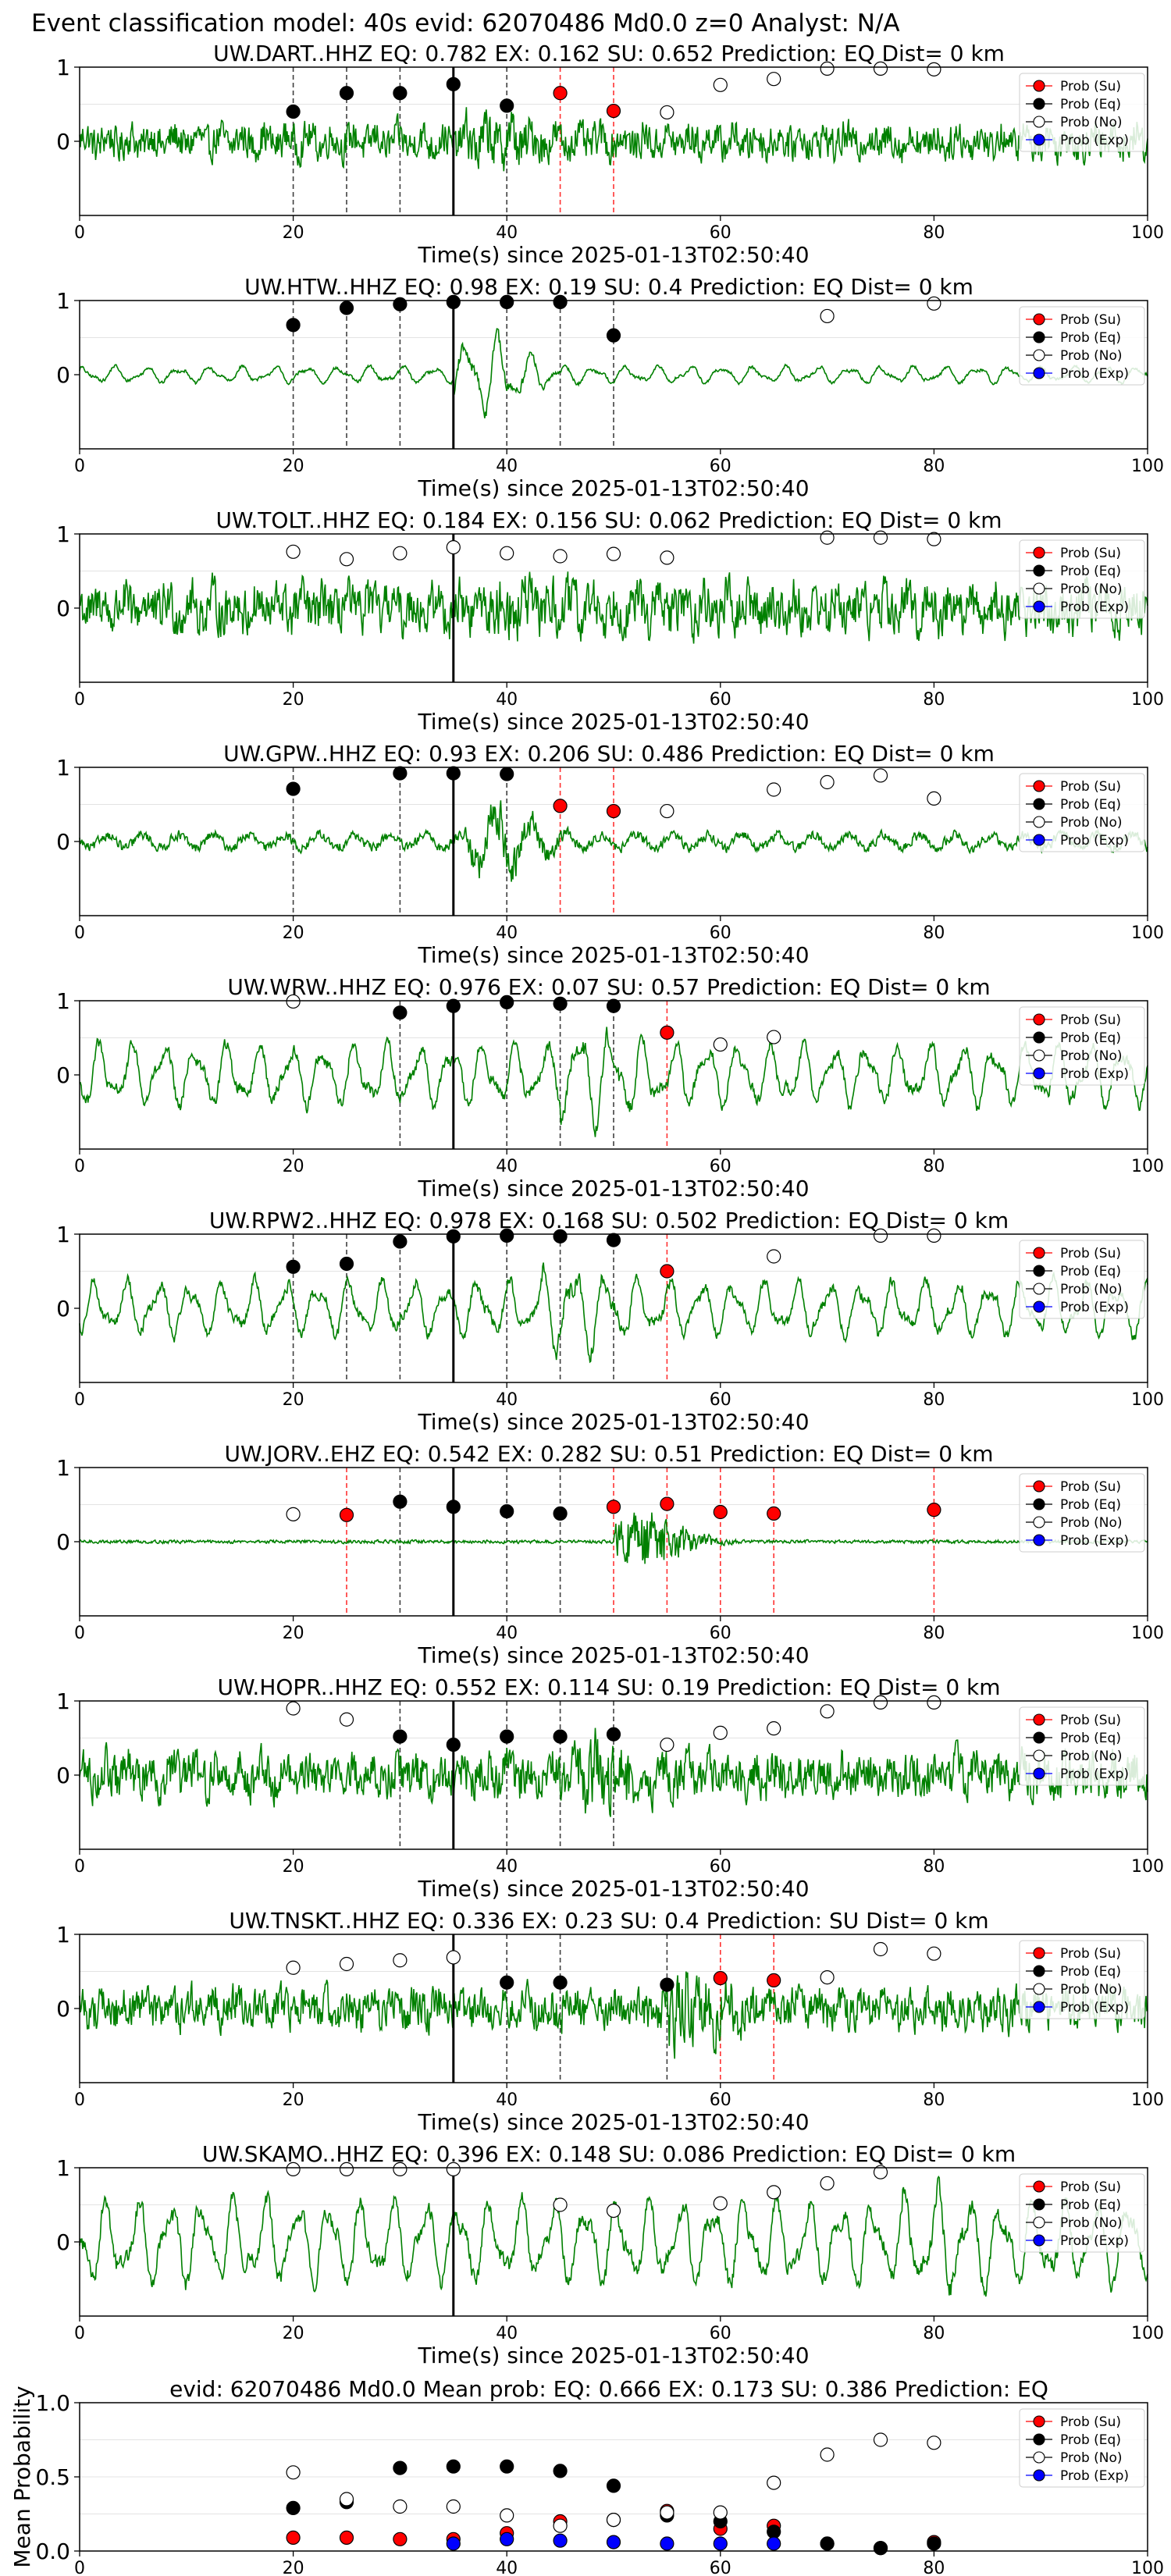 The image size is (1171, 2576). Describe the element at coordinates (79, 1166) in the screenshot. I see `x-tick-label: 0` at that location.